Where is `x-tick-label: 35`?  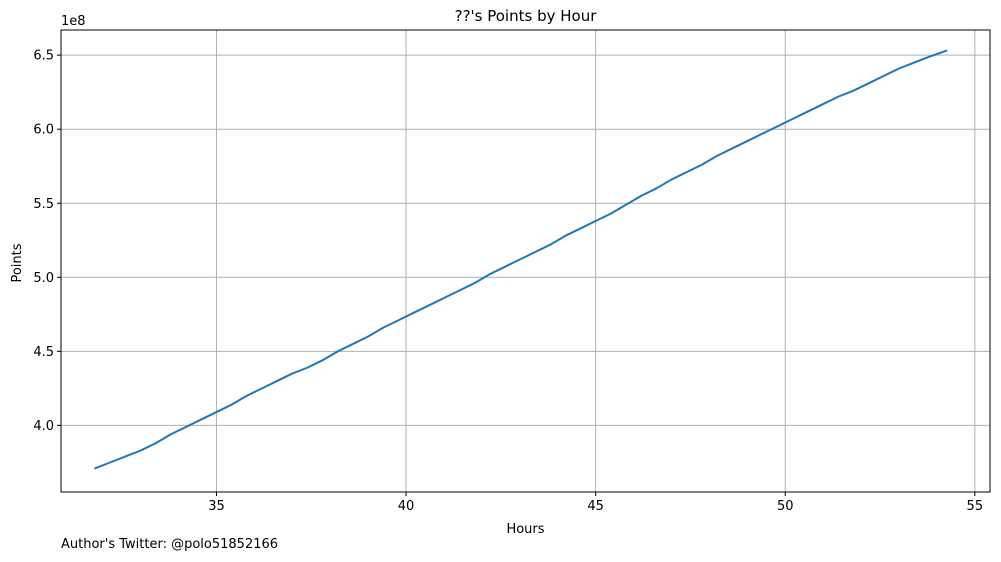 x-tick-label: 35 is located at coordinates (216, 506).